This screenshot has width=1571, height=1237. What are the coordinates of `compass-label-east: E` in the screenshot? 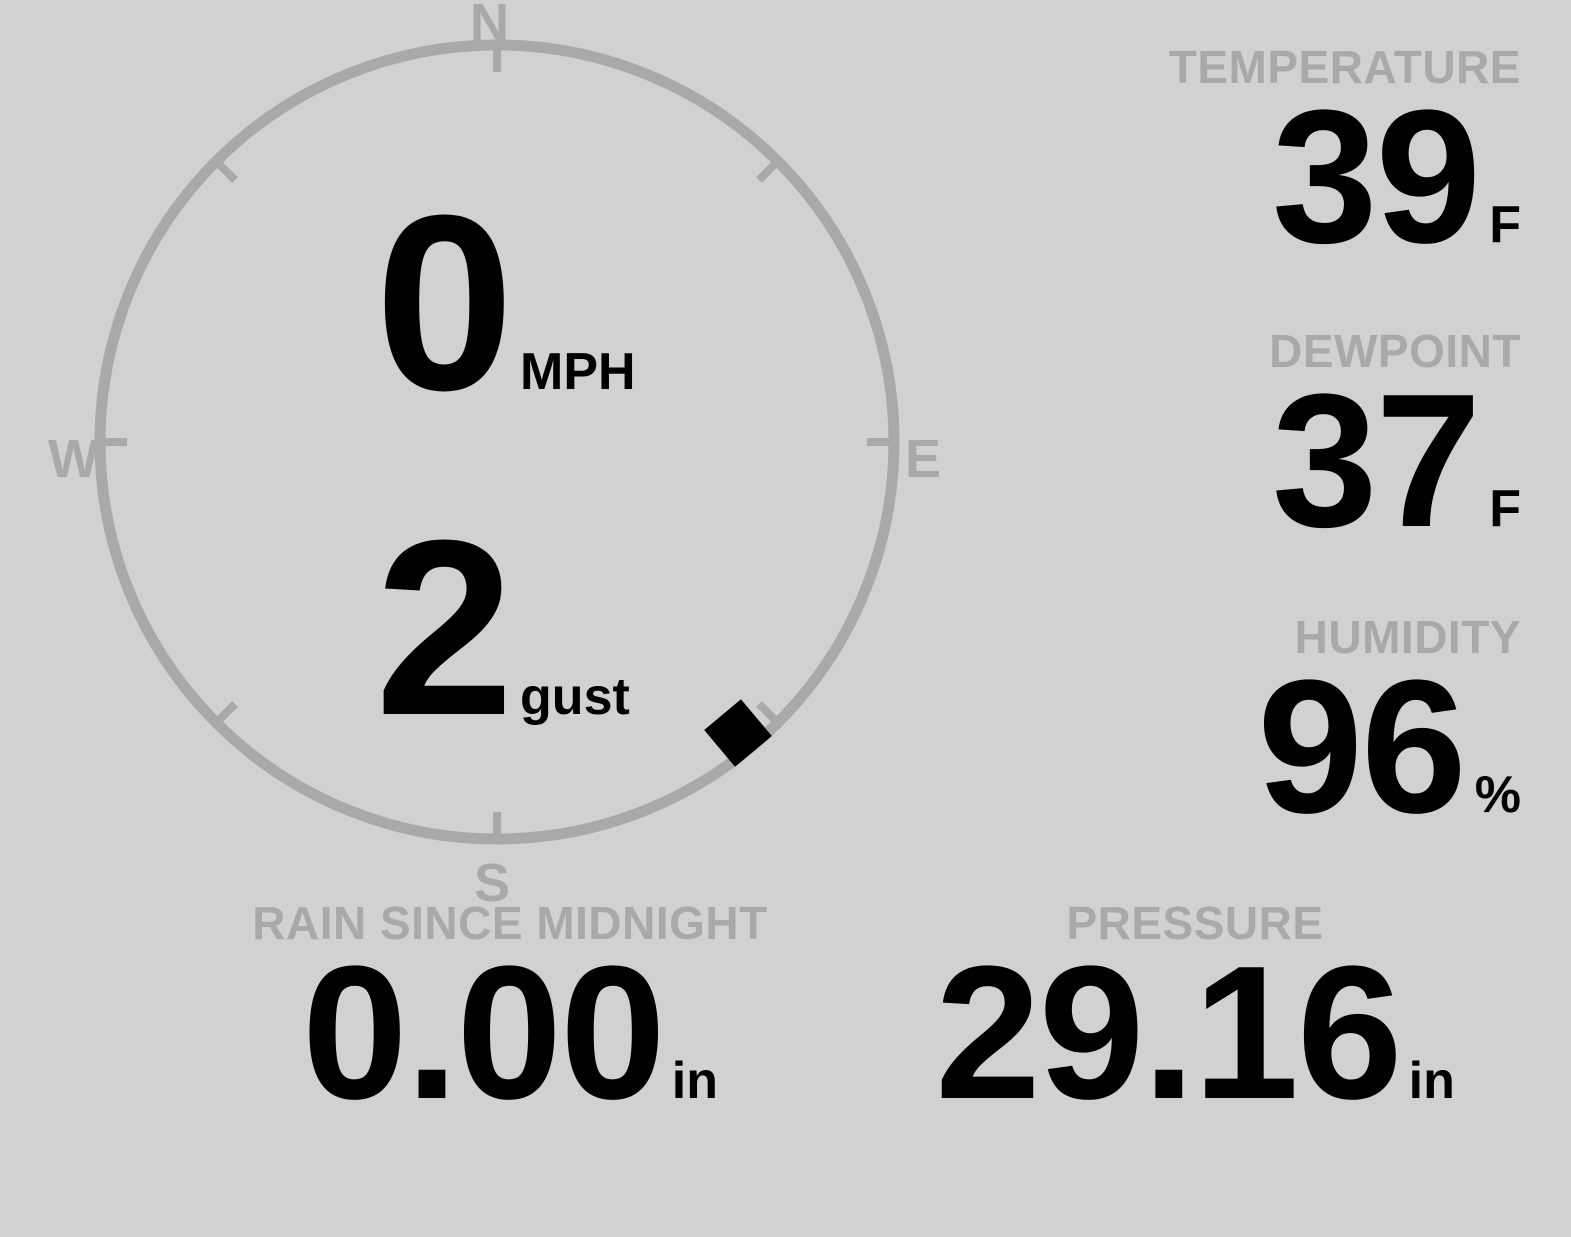 It's located at (923, 459).